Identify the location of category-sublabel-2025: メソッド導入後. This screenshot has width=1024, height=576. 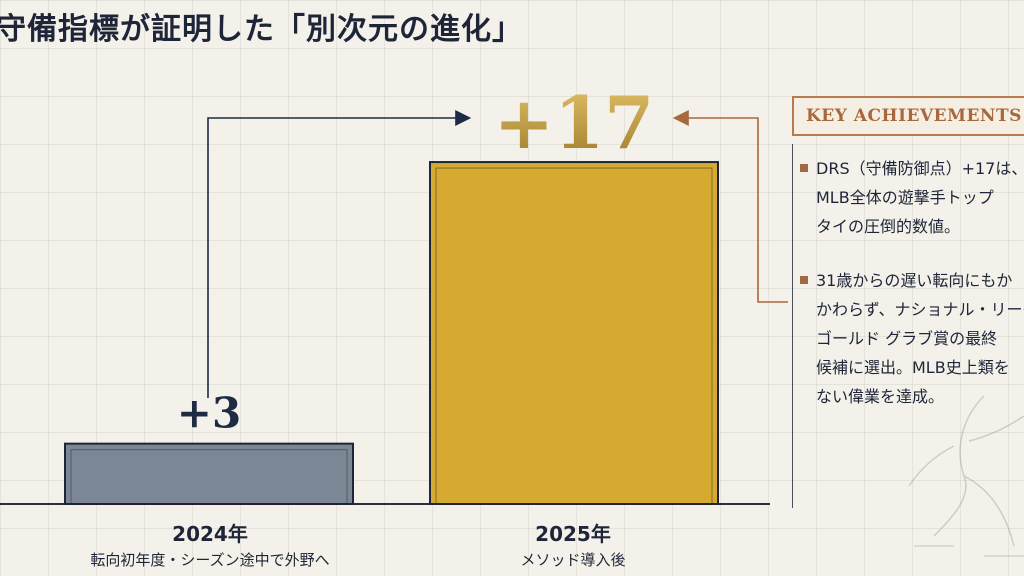
(573, 560).